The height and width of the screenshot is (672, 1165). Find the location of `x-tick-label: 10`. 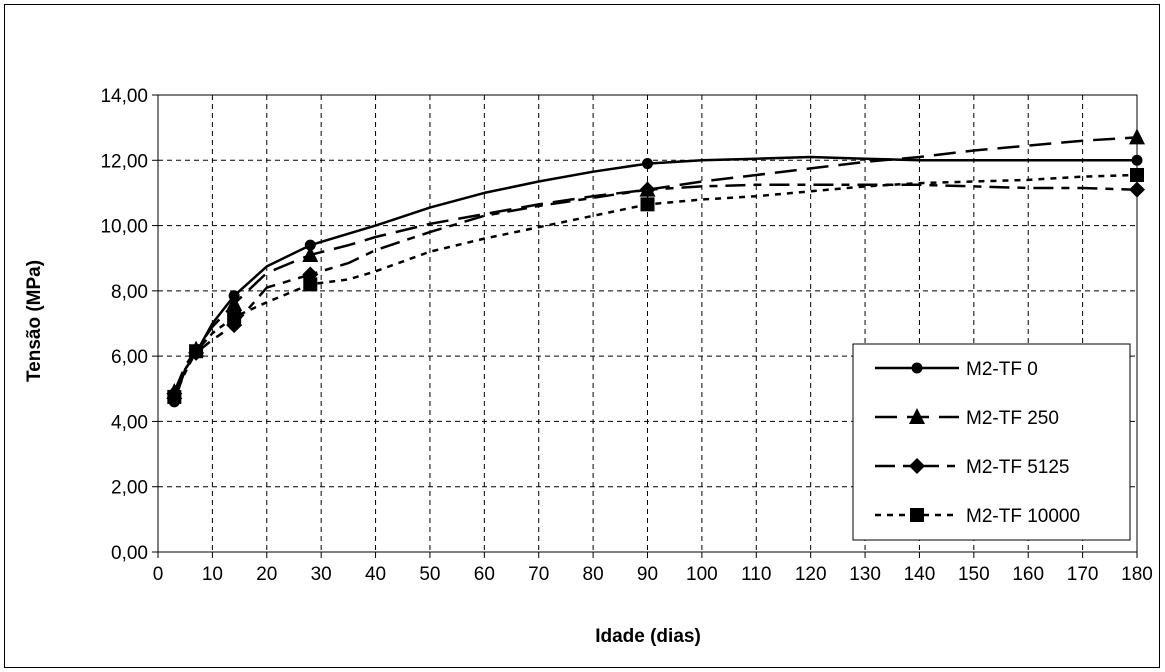

x-tick-label: 10 is located at coordinates (212, 574).